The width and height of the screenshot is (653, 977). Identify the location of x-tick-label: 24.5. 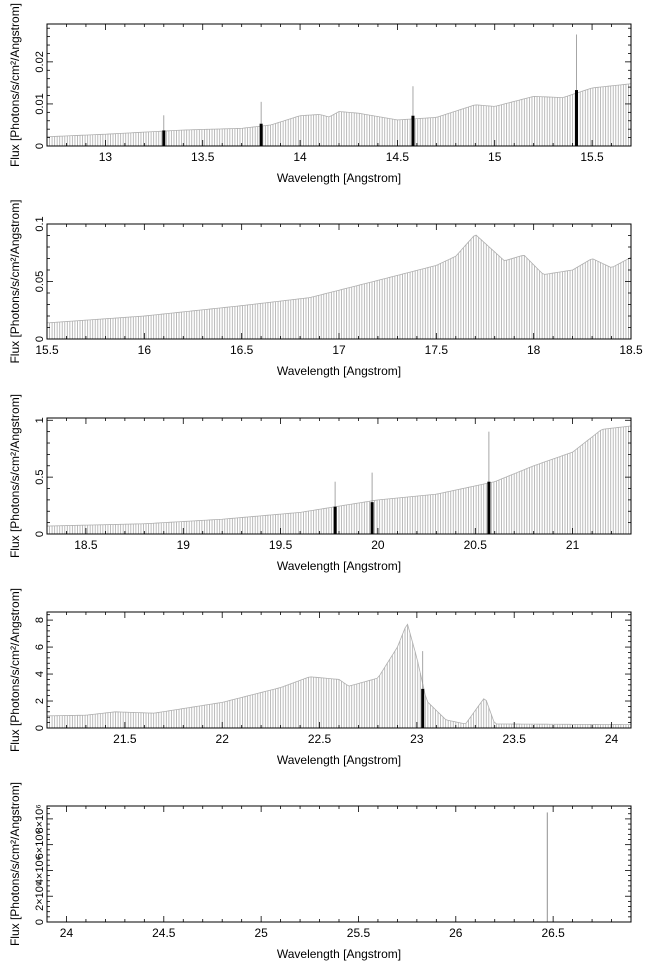
(164, 933).